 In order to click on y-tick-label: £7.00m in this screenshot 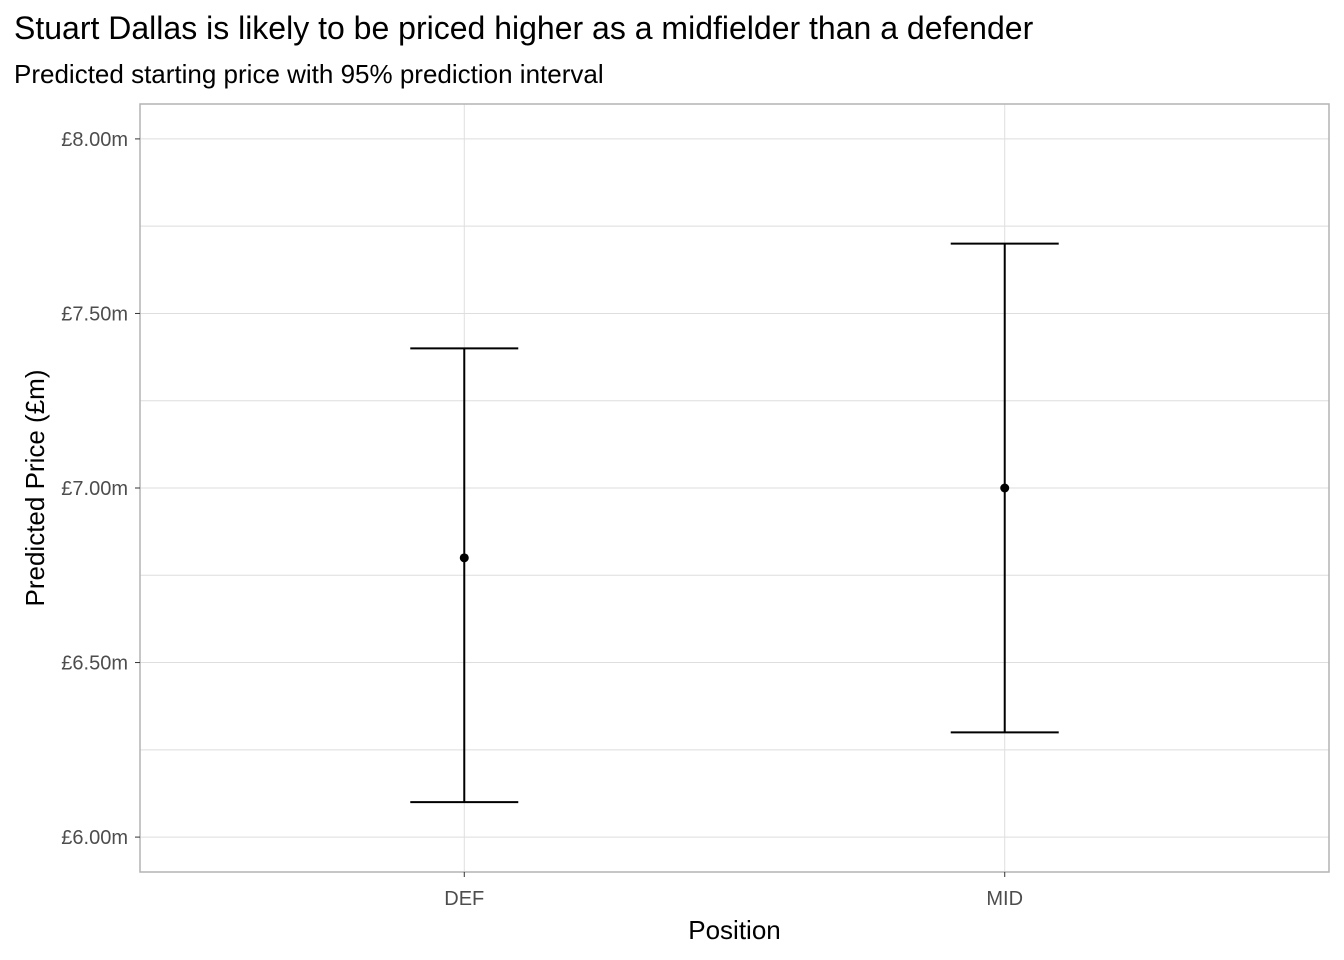, I will do `click(94, 489)`.